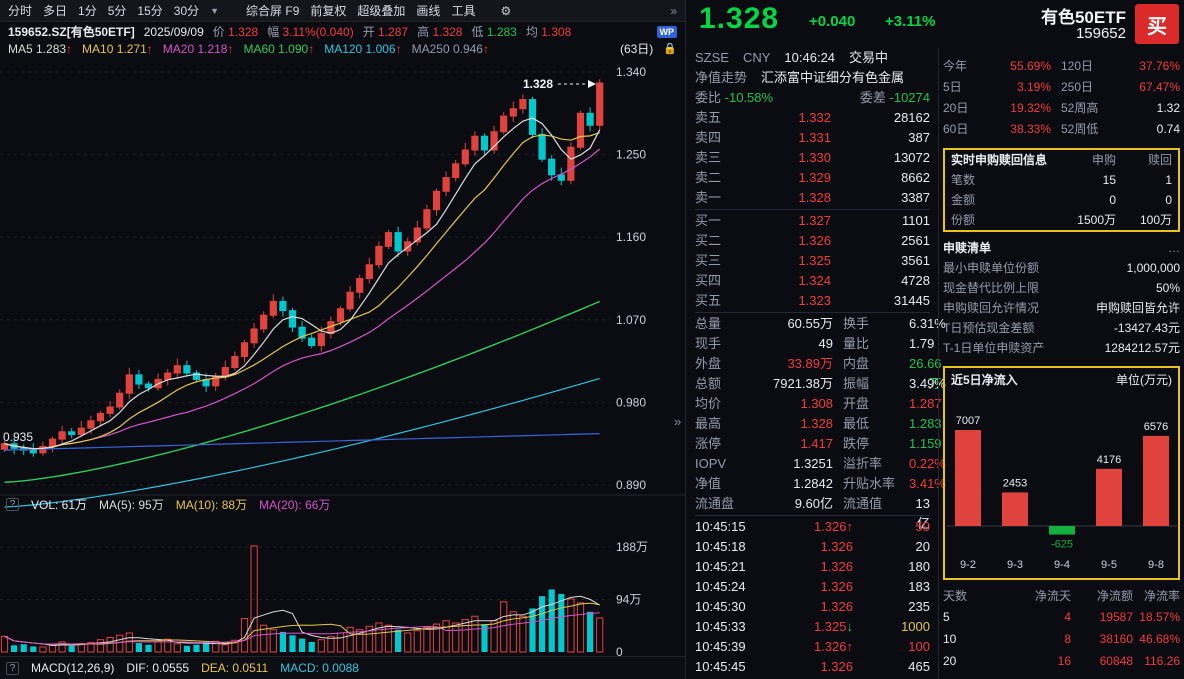 This screenshot has width=1184, height=679. I want to click on price-change: +0.040, so click(832, 21).